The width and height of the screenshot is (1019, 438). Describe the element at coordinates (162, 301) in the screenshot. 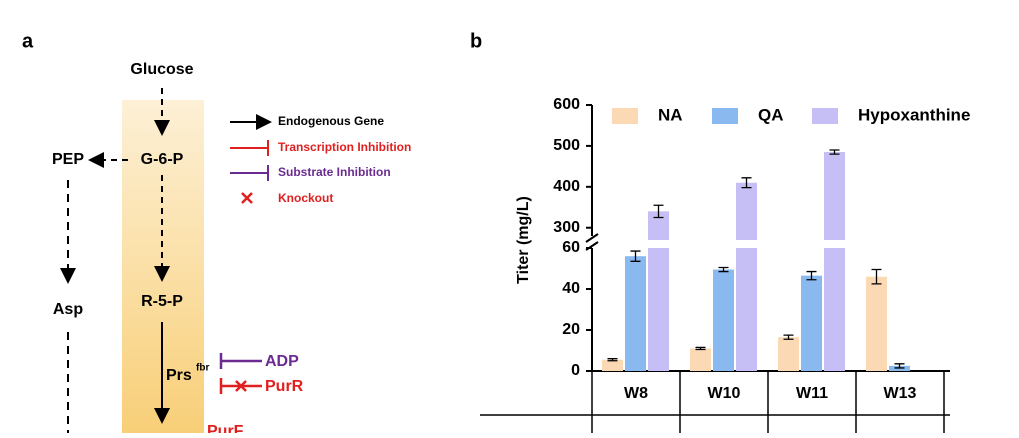

I see `node: R-5-P` at that location.